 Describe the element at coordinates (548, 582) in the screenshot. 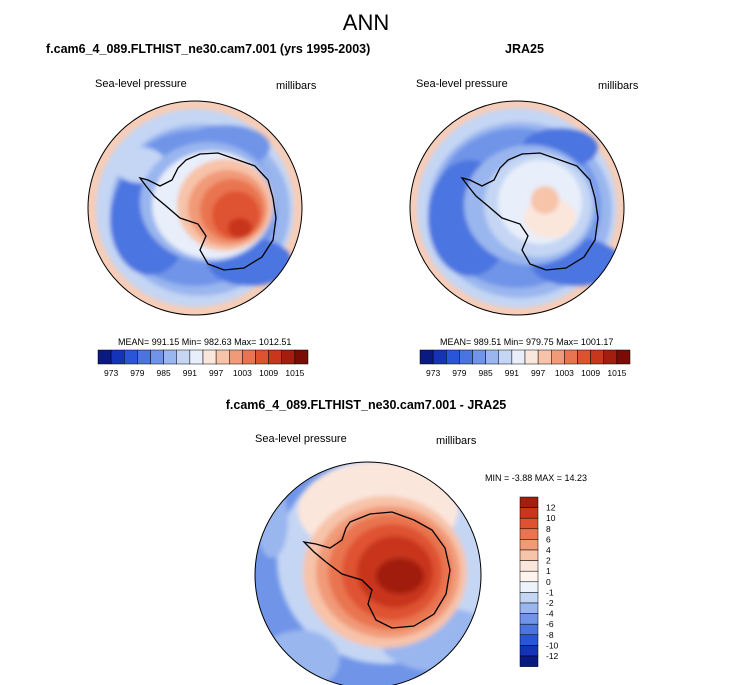

I see `colorbar3-tick-label: 0` at that location.